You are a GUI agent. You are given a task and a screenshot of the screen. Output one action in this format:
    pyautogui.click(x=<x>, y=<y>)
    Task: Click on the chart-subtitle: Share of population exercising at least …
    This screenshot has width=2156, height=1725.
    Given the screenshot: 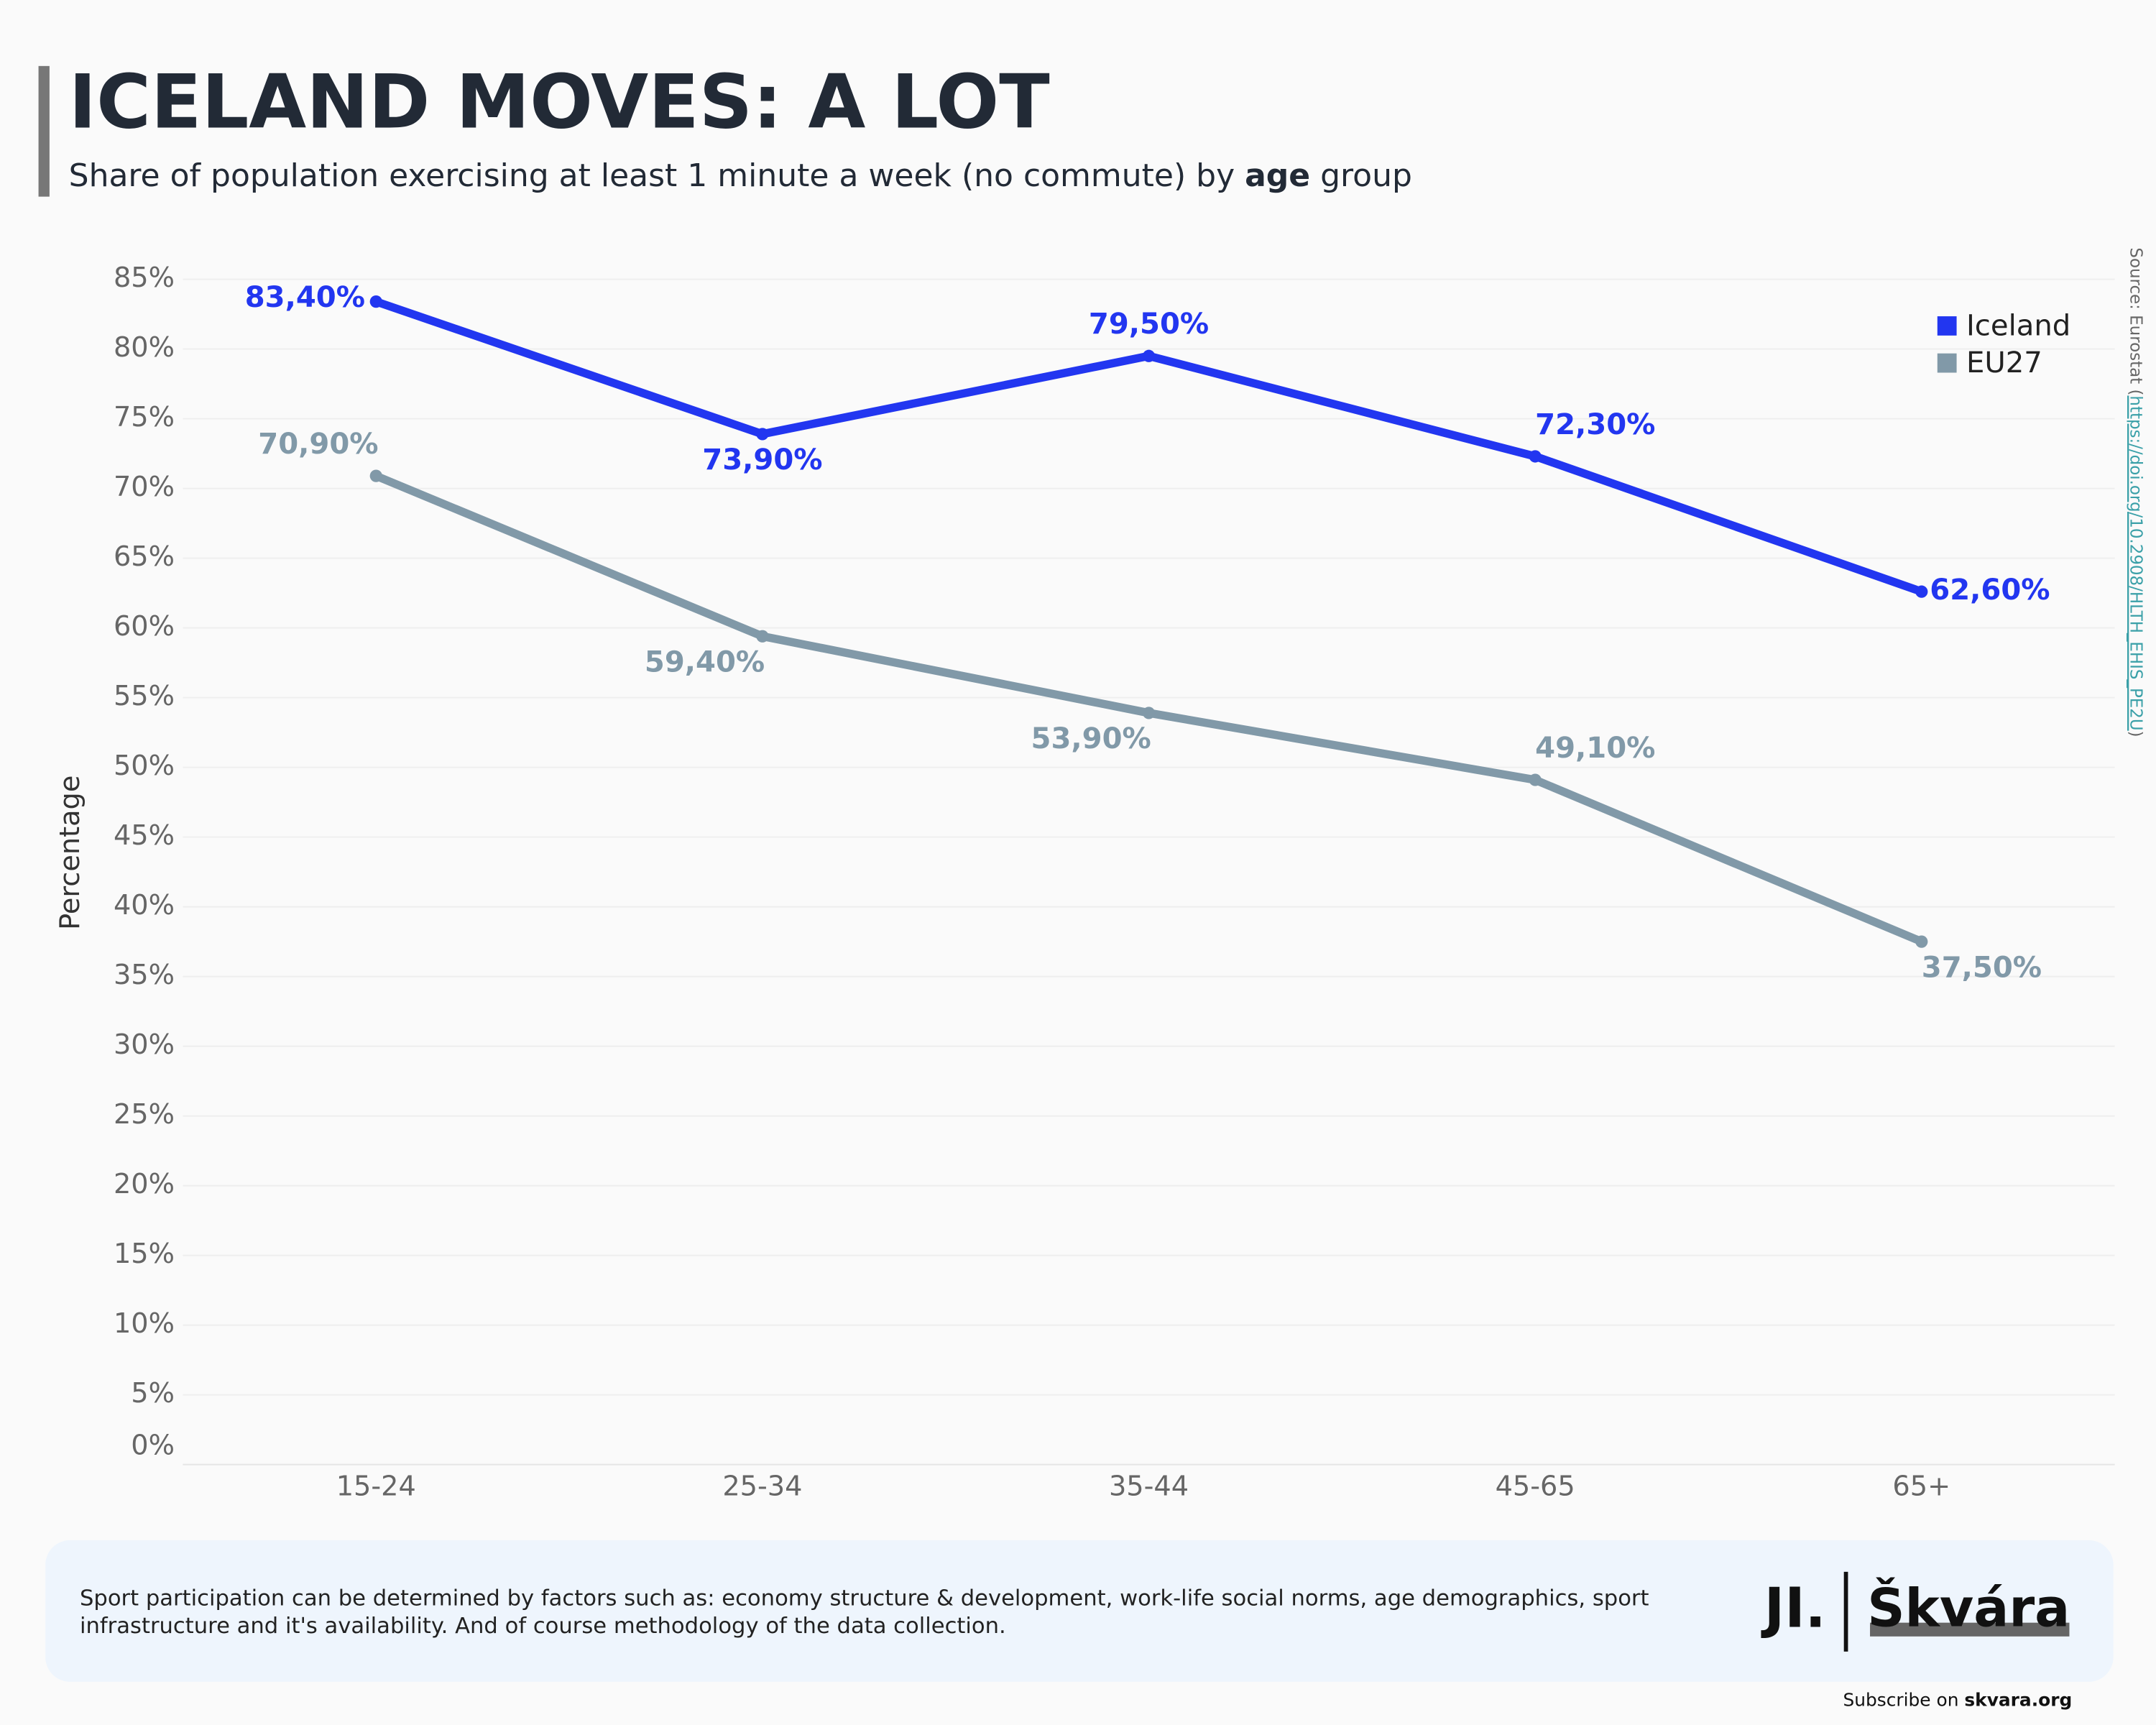 What is the action you would take?
    pyautogui.click(x=741, y=175)
    